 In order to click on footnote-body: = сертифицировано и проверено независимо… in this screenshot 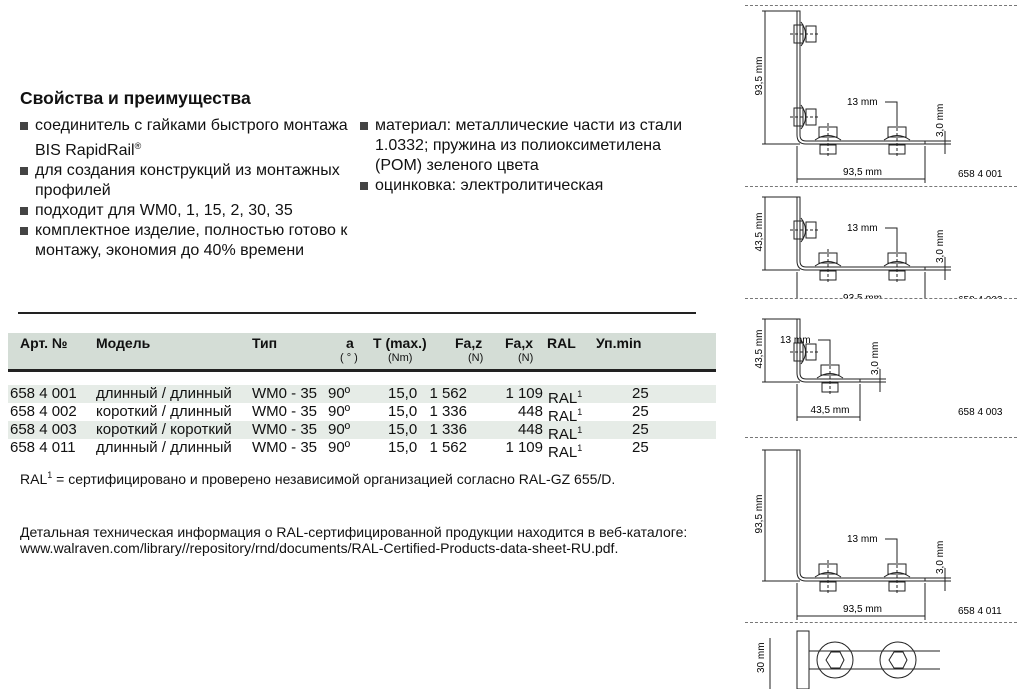, I will do `click(334, 479)`.